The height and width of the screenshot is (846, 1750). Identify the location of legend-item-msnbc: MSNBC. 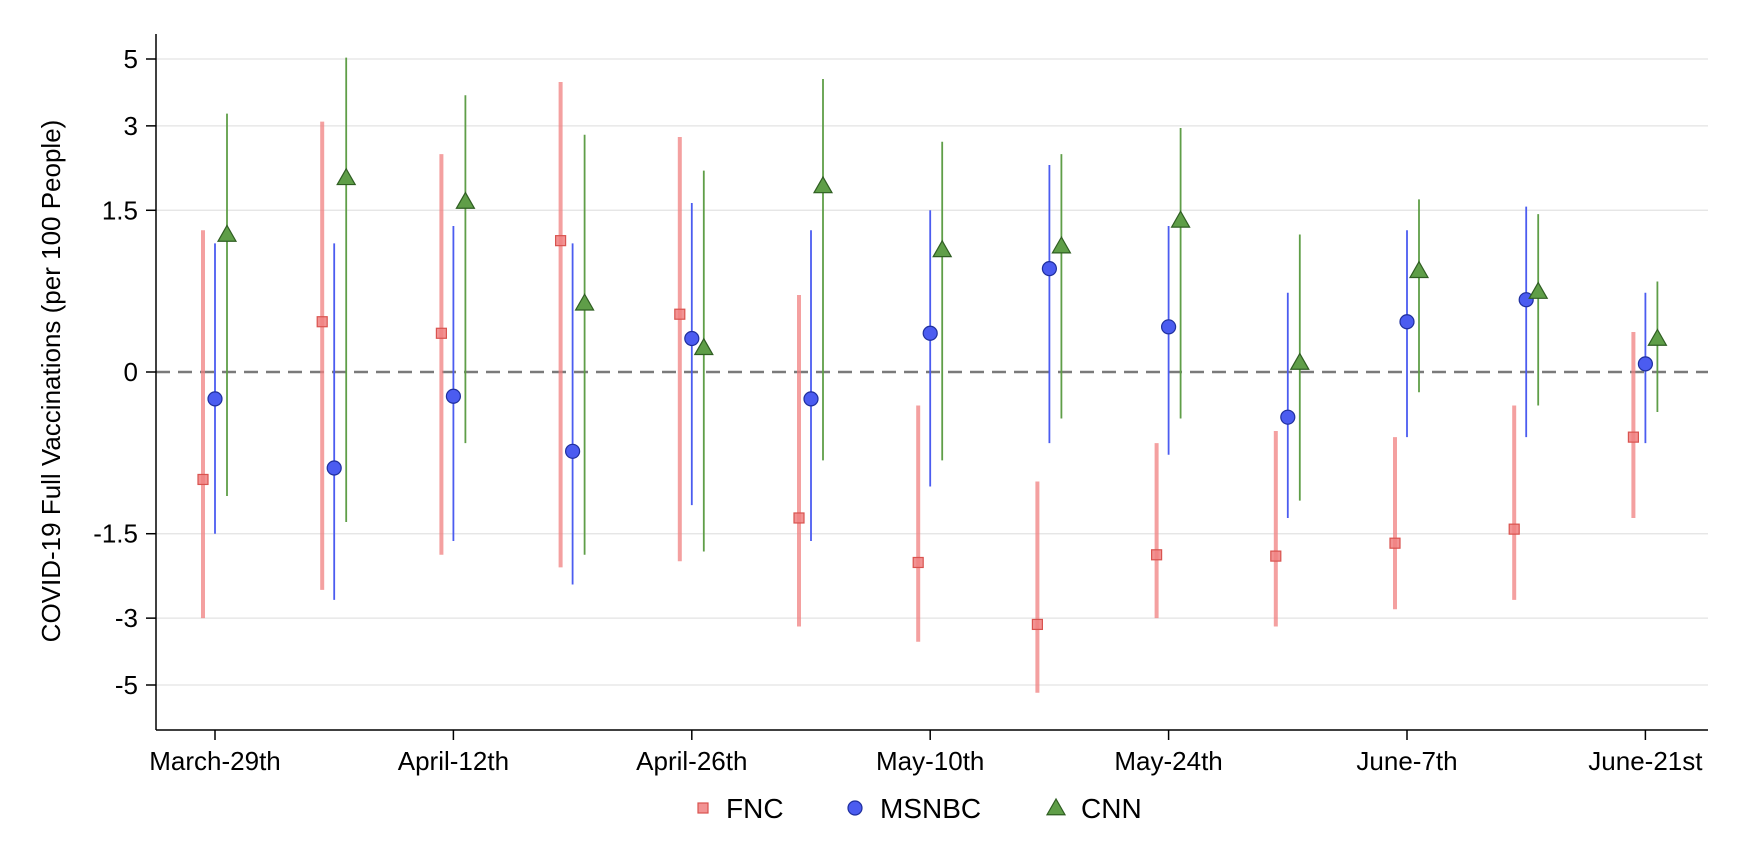
(914, 808).